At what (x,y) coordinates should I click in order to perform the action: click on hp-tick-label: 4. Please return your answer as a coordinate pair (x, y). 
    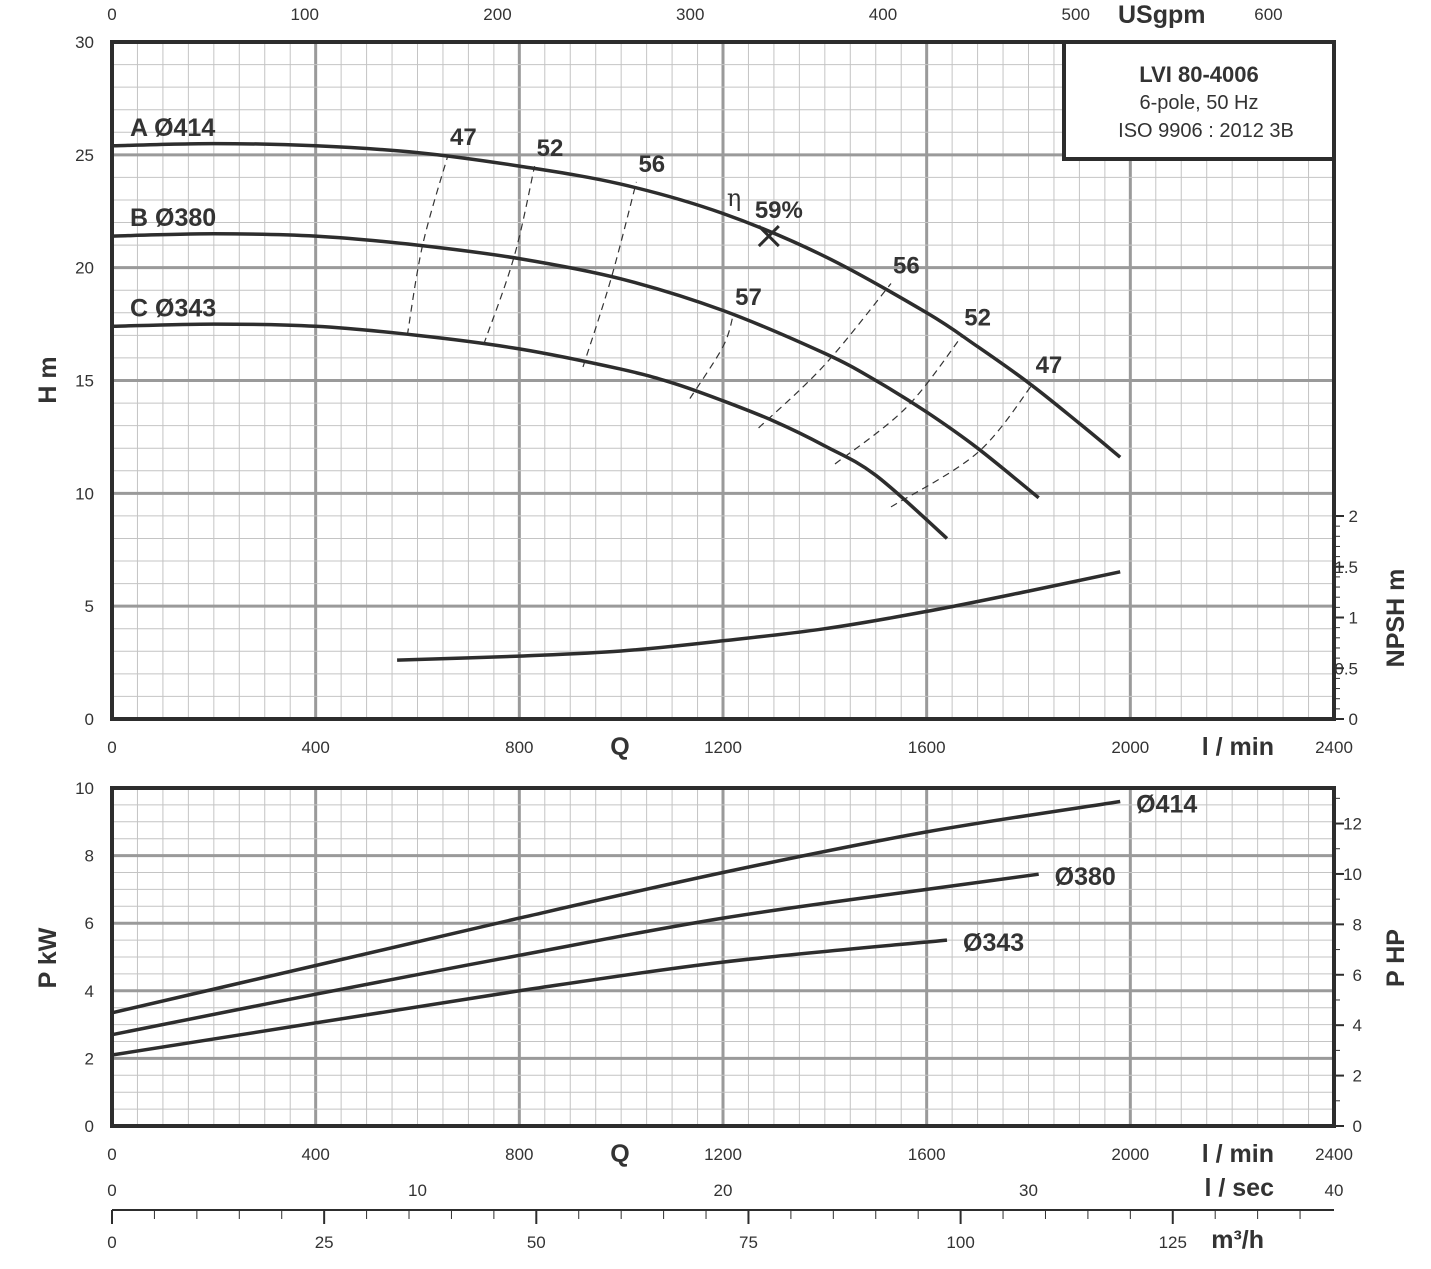
    Looking at the image, I should click on (1357, 1025).